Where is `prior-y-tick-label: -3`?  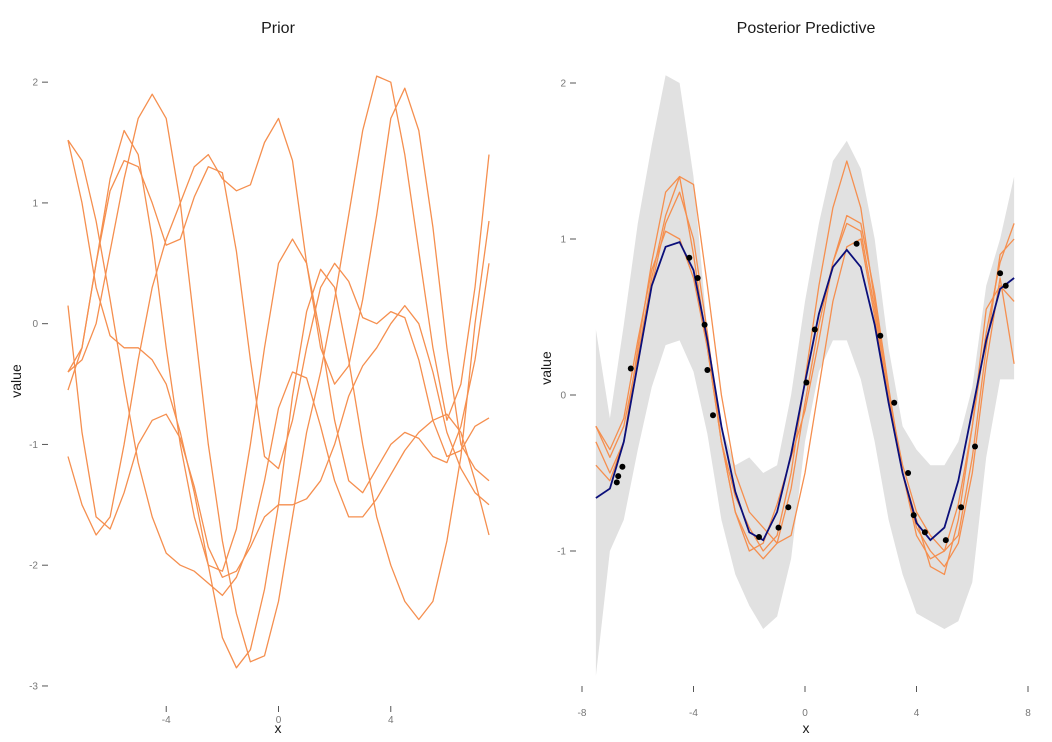 prior-y-tick-label: -3 is located at coordinates (33, 686).